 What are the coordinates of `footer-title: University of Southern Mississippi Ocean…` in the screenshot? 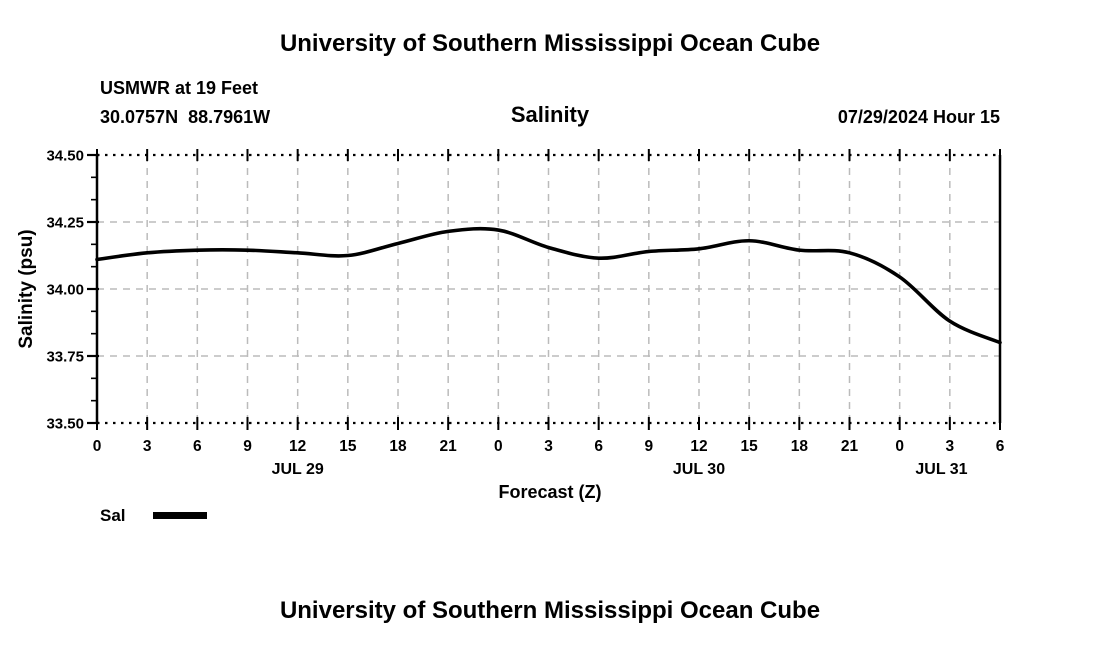 It's located at (550, 610).